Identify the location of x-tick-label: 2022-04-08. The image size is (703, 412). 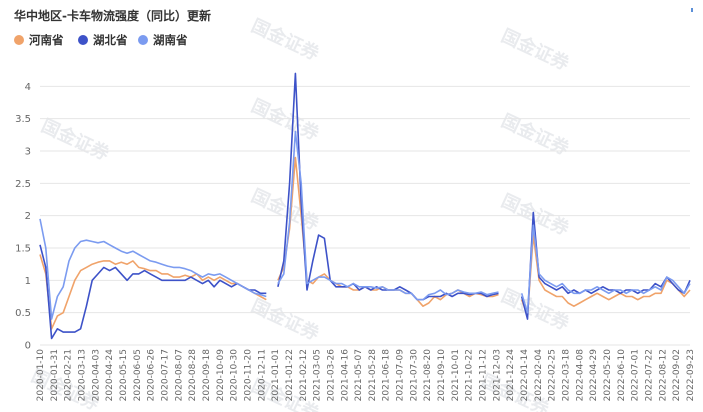
(580, 375).